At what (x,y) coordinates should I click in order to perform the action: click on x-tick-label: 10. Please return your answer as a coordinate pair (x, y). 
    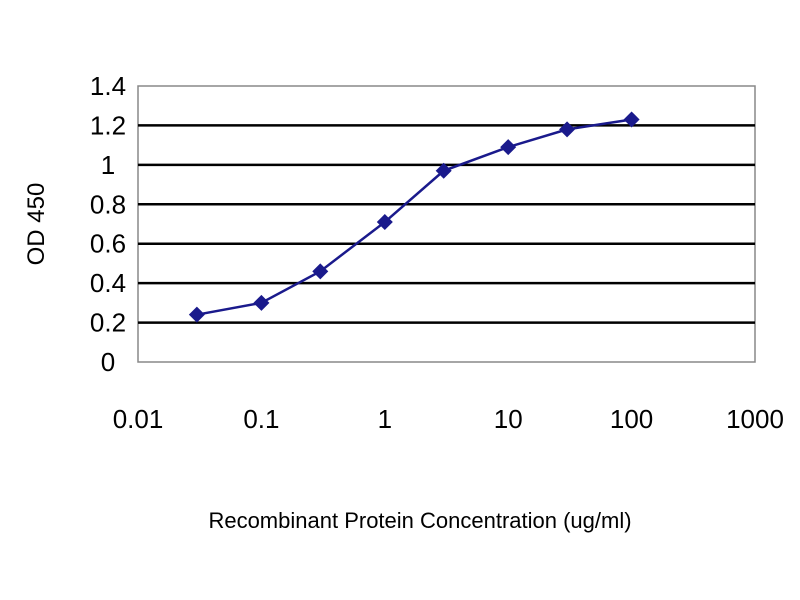
    Looking at the image, I should click on (508, 419).